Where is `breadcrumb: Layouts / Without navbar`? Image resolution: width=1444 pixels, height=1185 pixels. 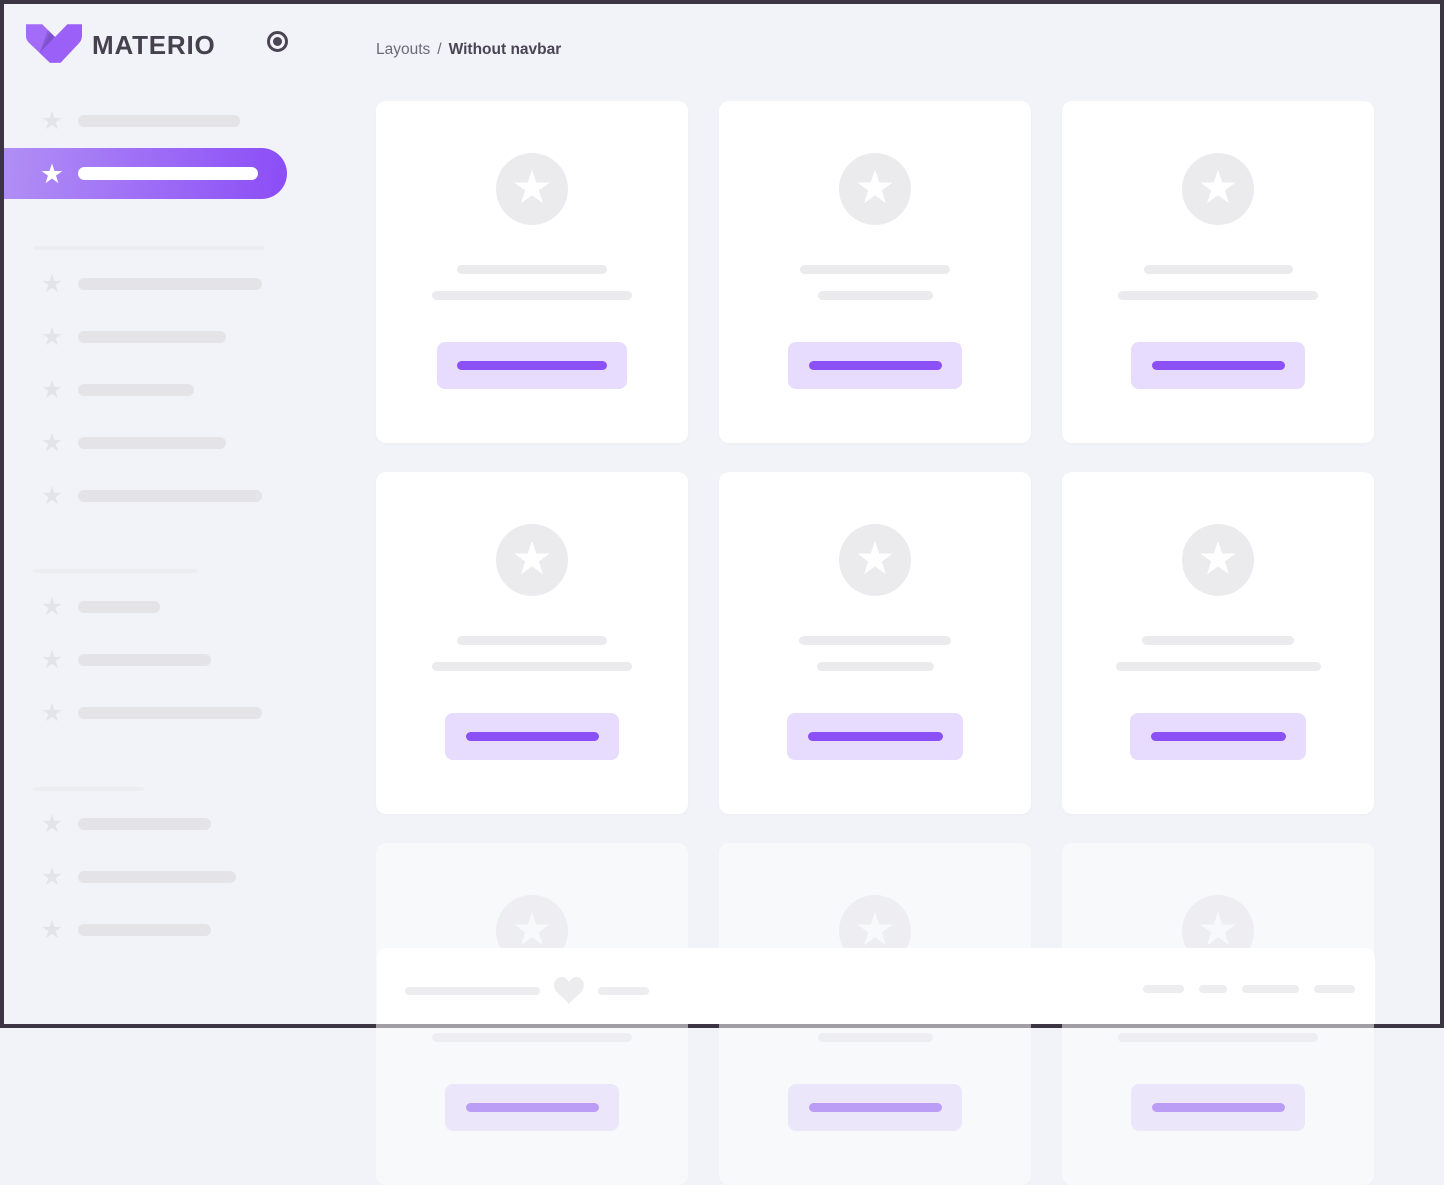
breadcrumb: Layouts / Without navbar is located at coordinates (468, 50).